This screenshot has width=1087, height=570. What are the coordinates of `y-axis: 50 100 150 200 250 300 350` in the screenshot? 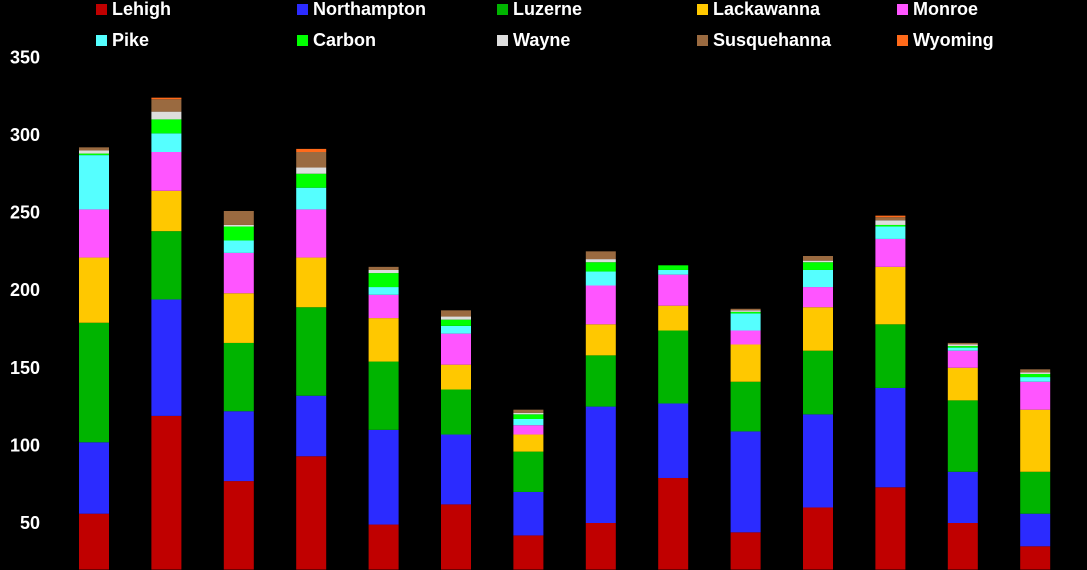 It's located at (25, 290).